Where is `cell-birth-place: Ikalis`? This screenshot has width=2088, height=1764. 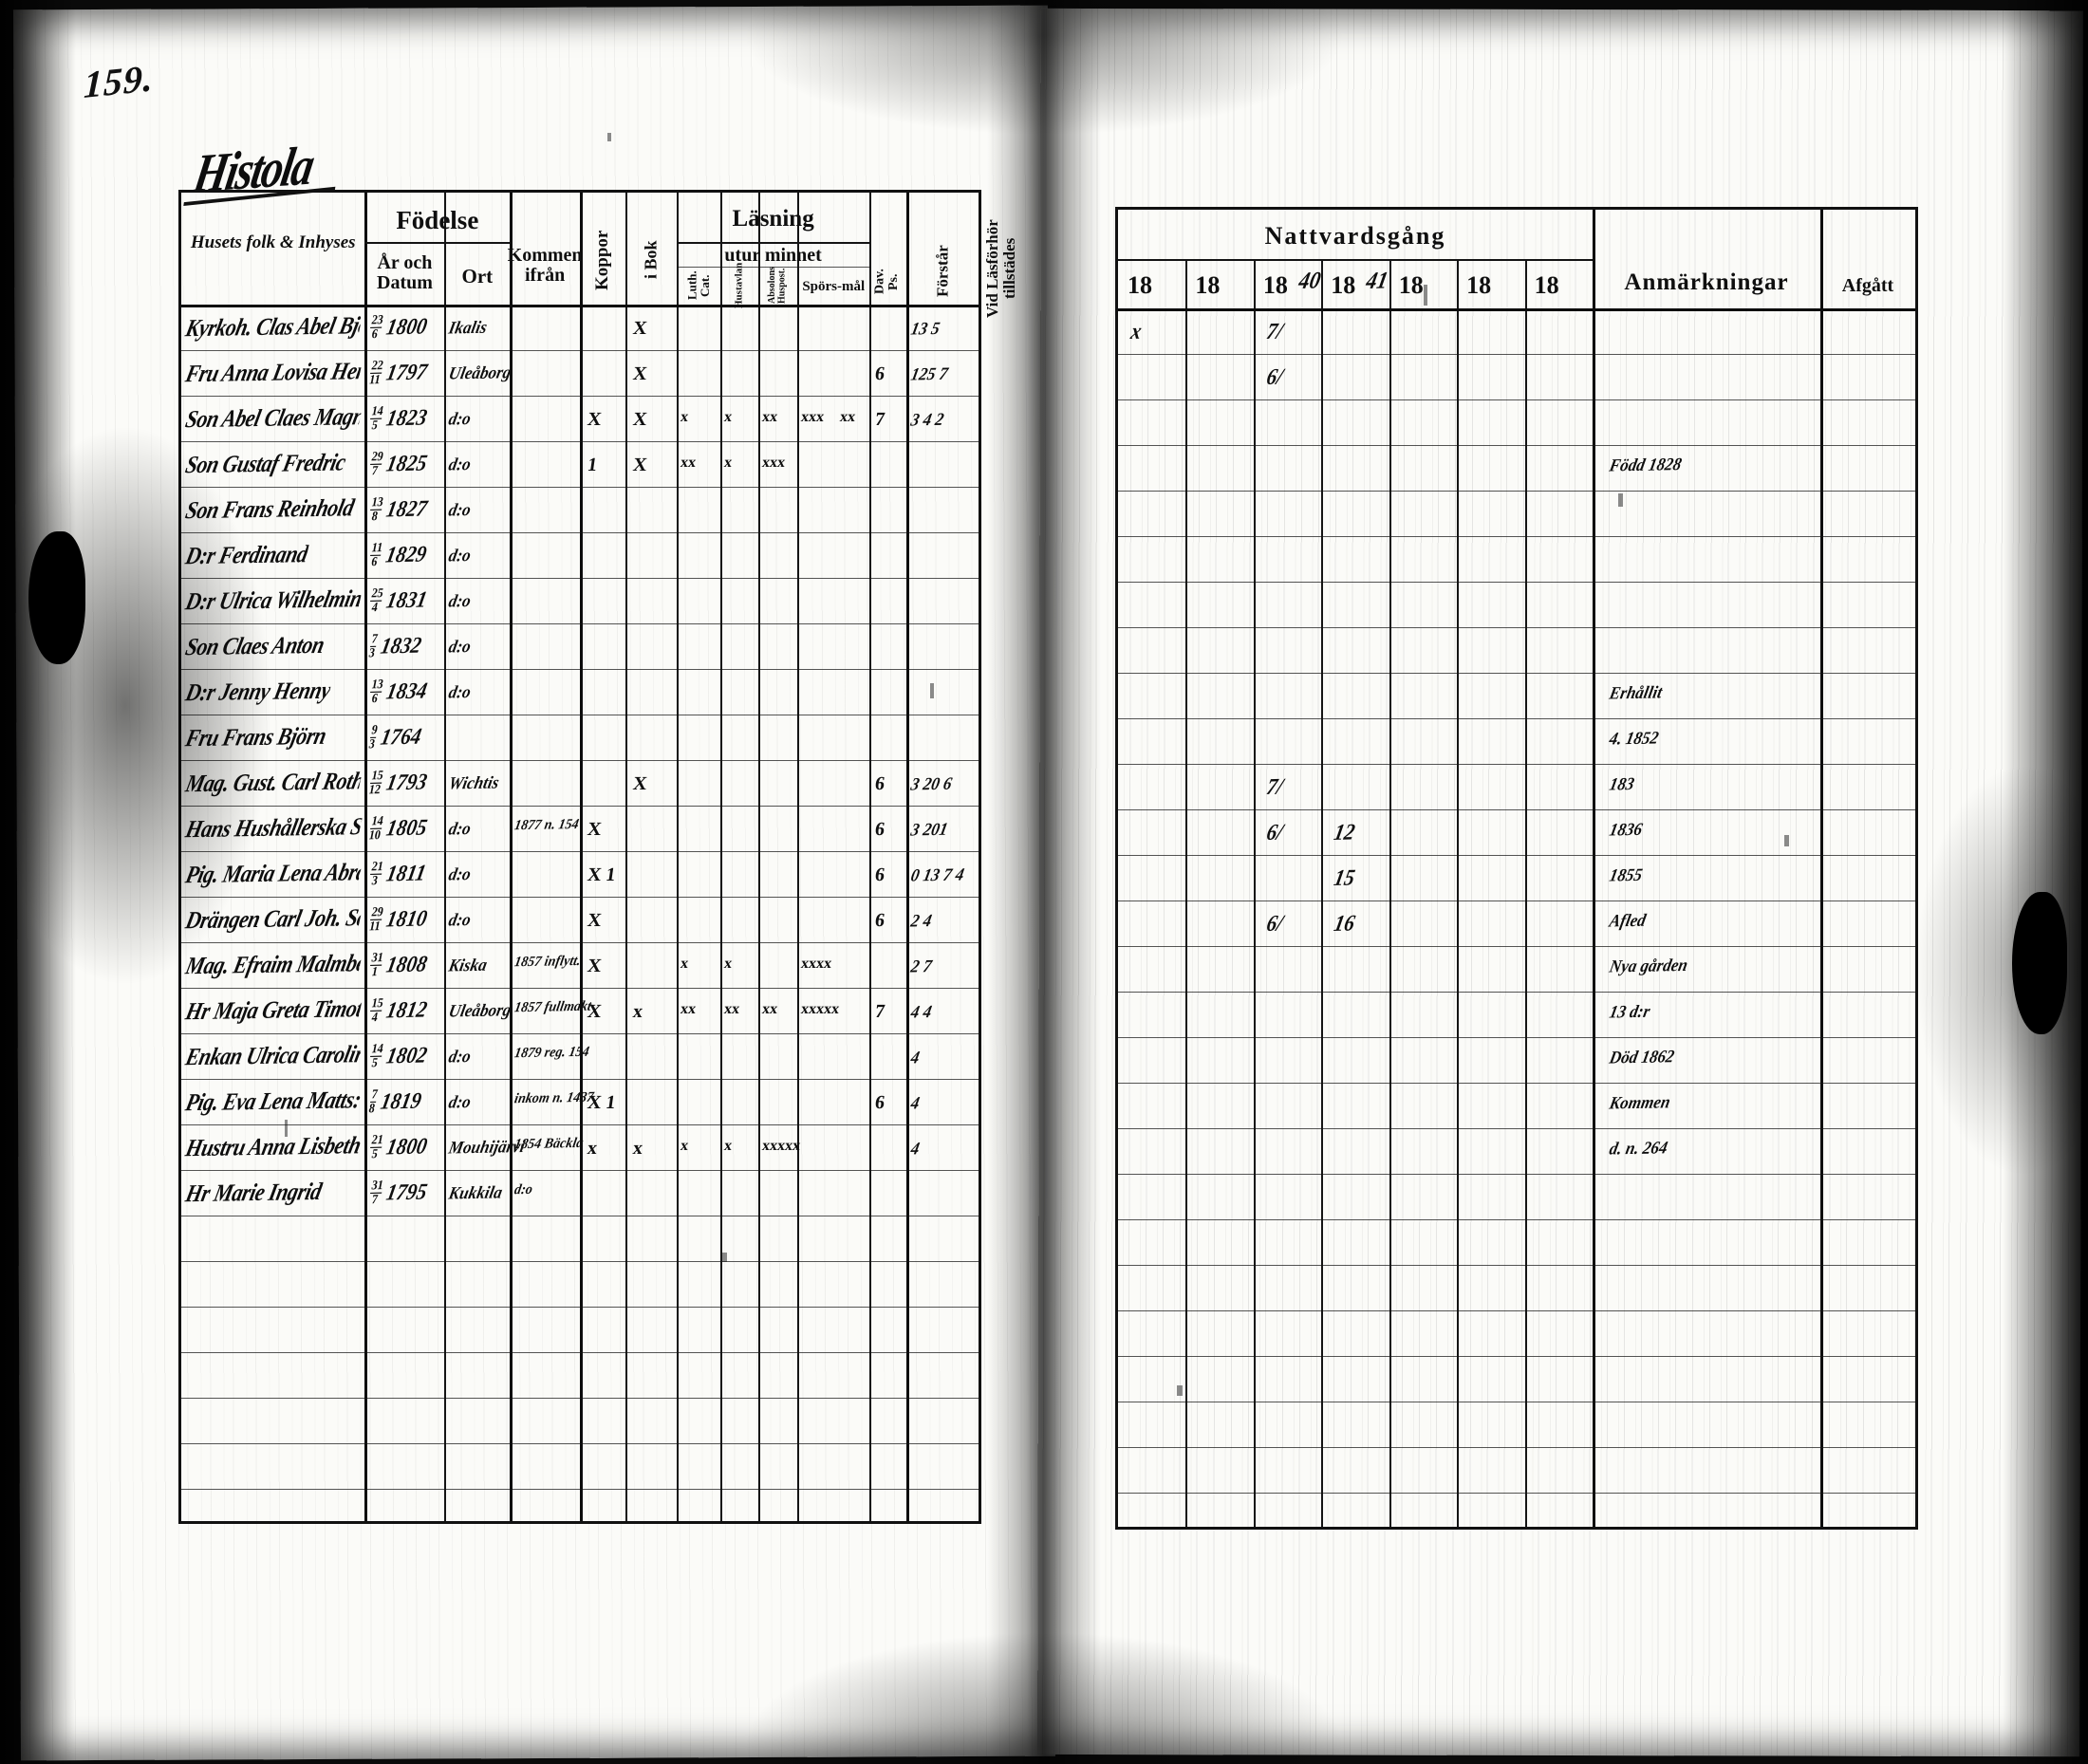
cell-birth-place: Ikalis is located at coordinates (468, 327).